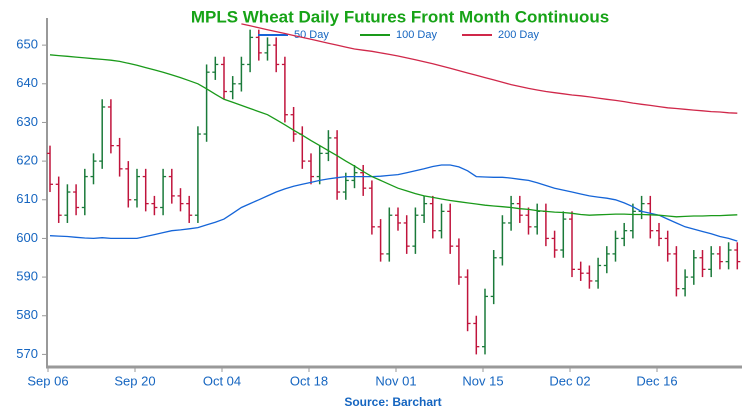  Describe the element at coordinates (47, 380) in the screenshot. I see `x-tick-label: Sep 06` at that location.